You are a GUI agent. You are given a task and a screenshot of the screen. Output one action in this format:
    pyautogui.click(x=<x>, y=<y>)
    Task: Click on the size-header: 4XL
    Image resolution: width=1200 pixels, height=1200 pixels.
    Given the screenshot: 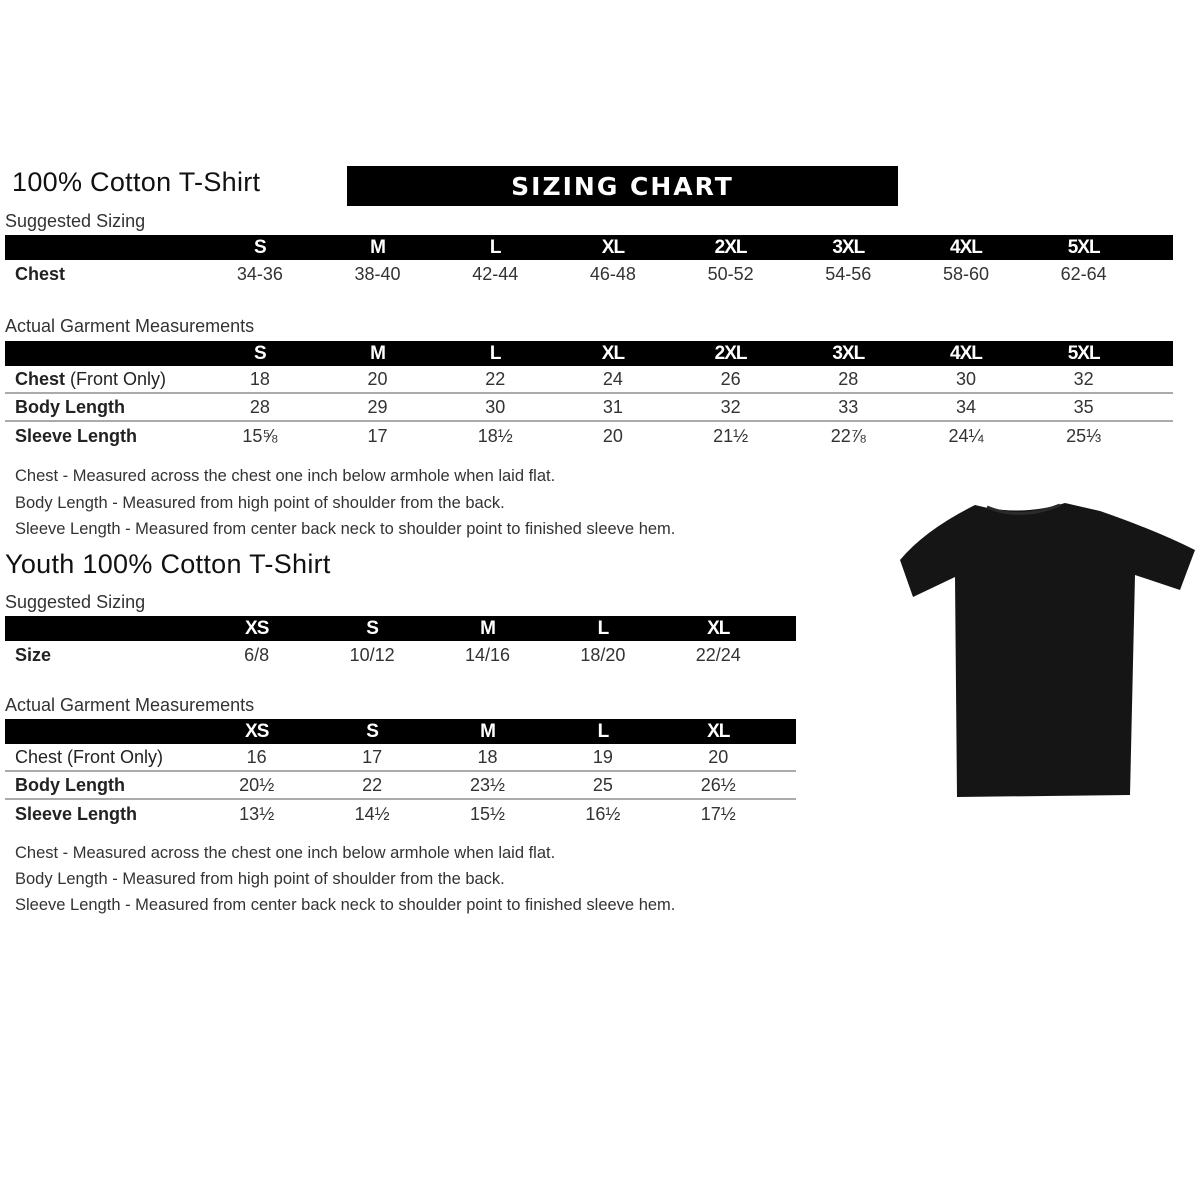 What is the action you would take?
    pyautogui.click(x=966, y=353)
    